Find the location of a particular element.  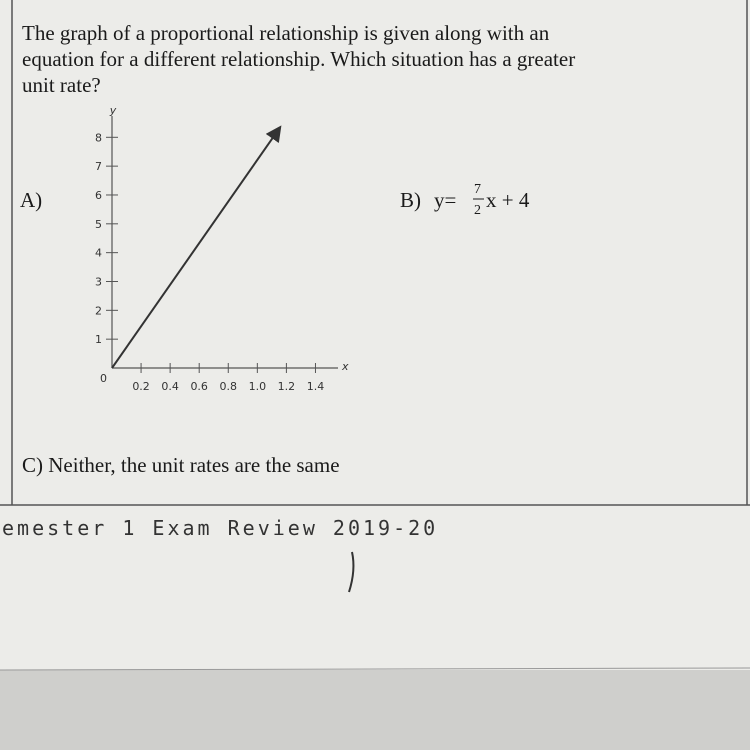

equation-lhs: y= is located at coordinates (445, 200).